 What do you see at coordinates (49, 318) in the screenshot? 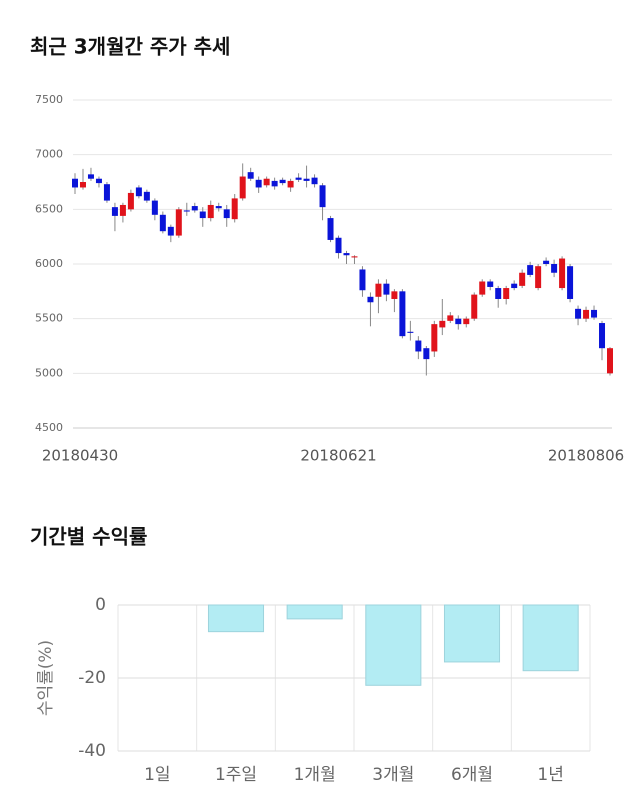
I see `y-tick-label: 5500` at bounding box center [49, 318].